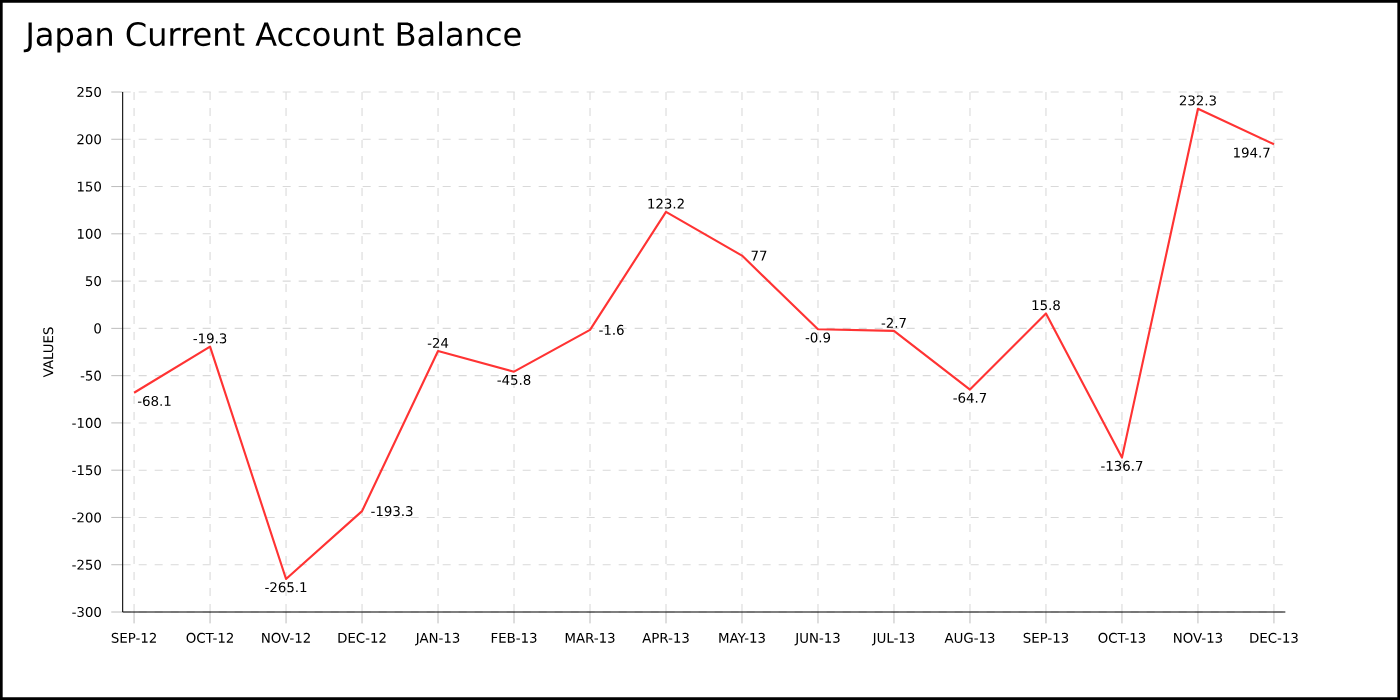 The height and width of the screenshot is (700, 1400). Describe the element at coordinates (272, 37) in the screenshot. I see `chart-title: Japan Current Account Balance` at that location.